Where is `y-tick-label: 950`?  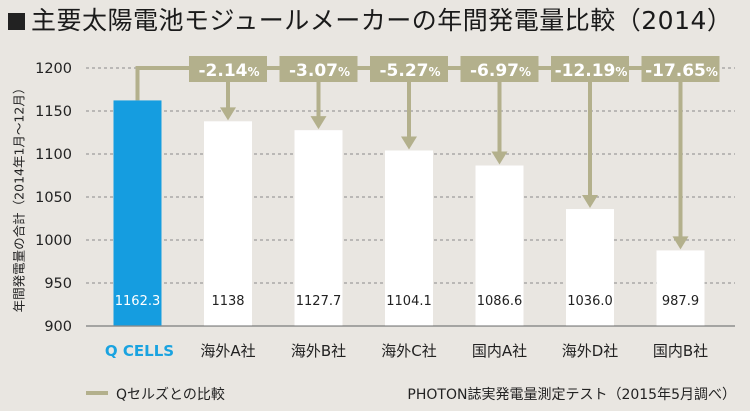
y-tick-label: 950 is located at coordinates (58, 284).